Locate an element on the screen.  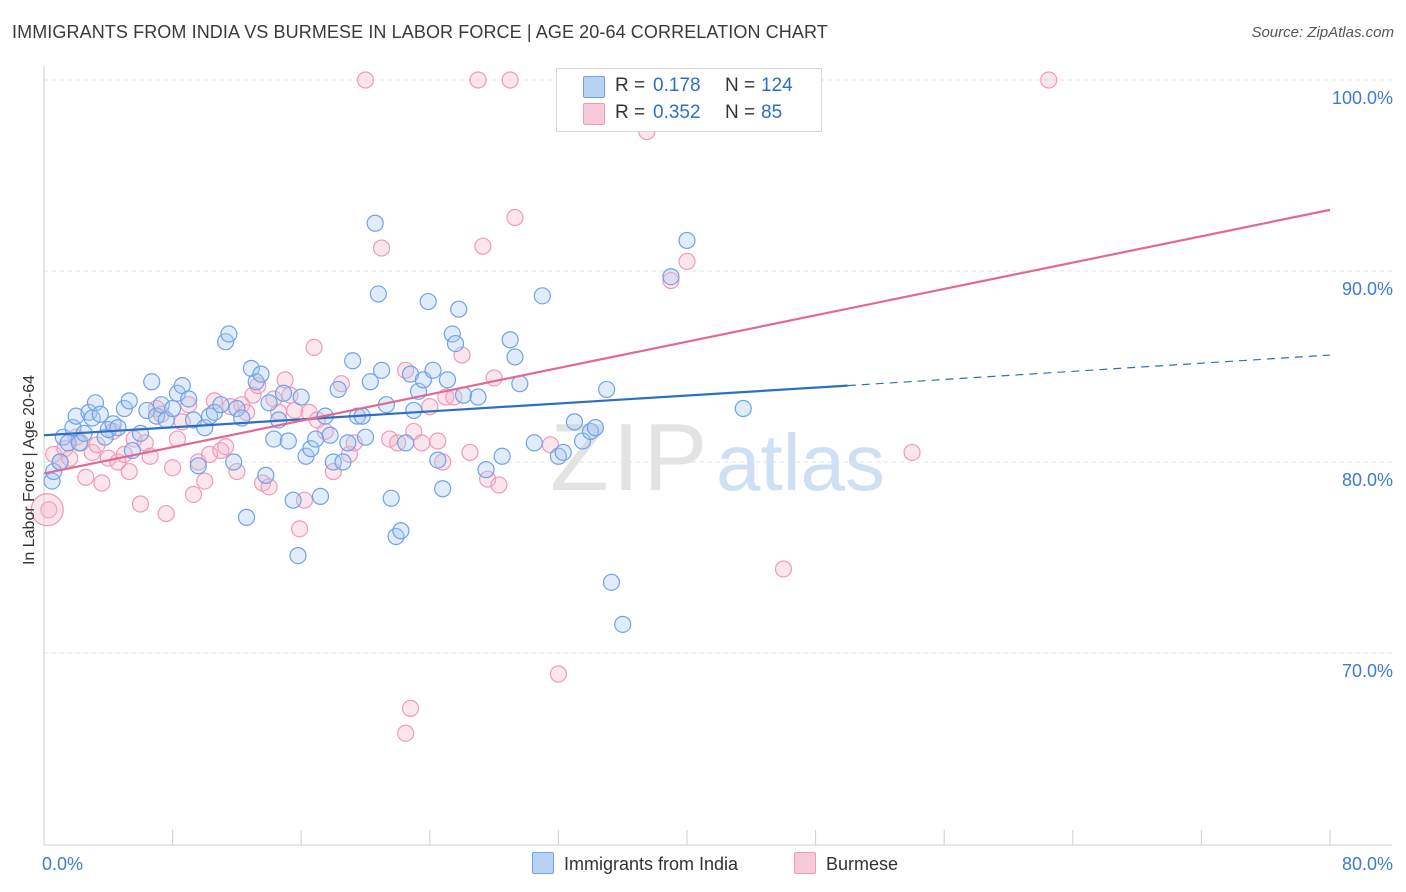
stats-box: R = 0.178 N = 124 R = 0.352 N = 85 is located at coordinates (689, 100).